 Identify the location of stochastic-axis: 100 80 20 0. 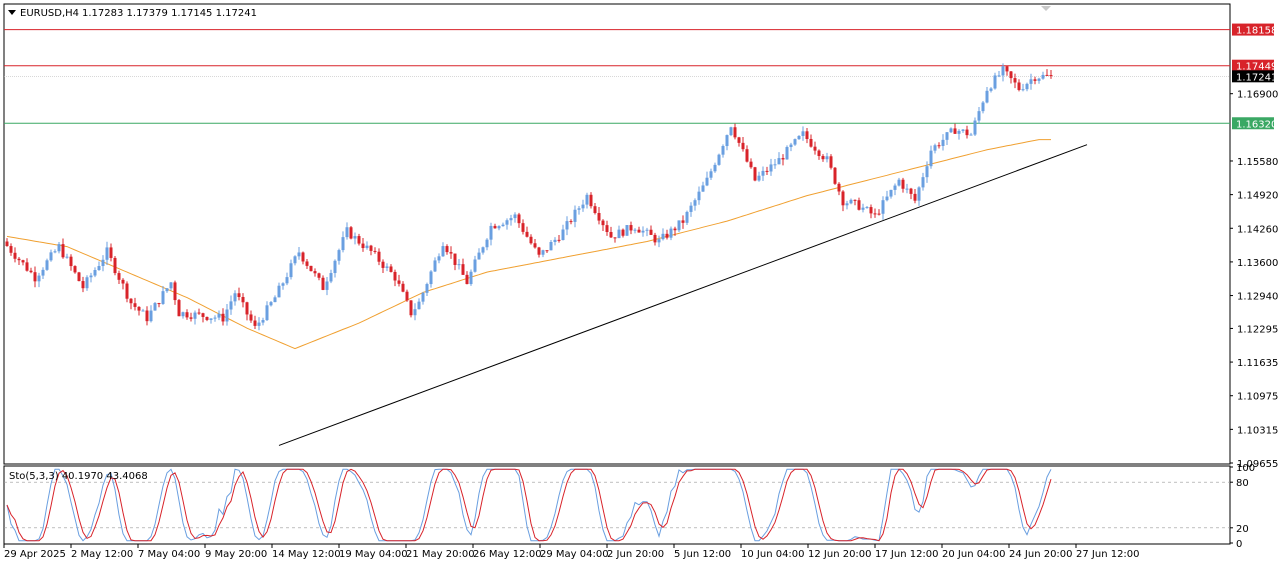
(1242, 506).